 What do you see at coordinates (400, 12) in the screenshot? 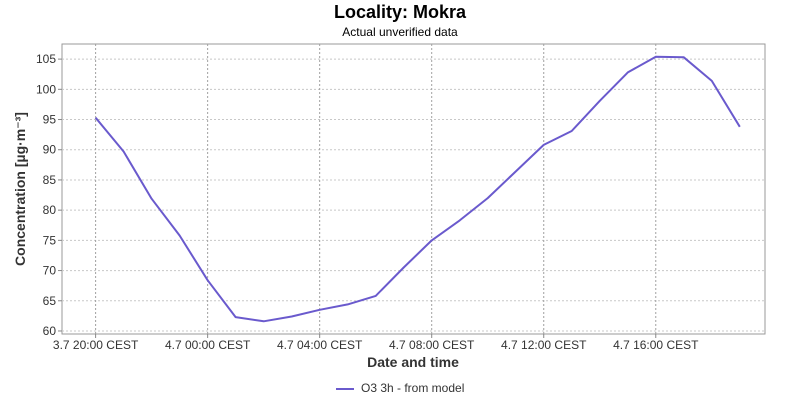
I see `chart-title: Locality: Mokra` at bounding box center [400, 12].